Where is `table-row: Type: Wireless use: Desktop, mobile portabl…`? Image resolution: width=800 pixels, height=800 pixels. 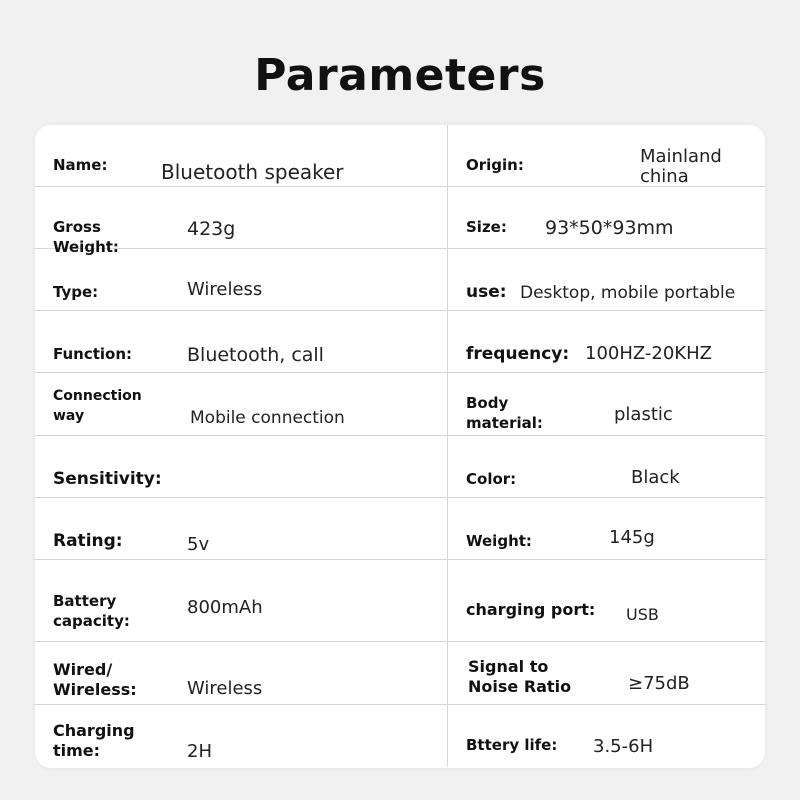 table-row: Type: Wireless use: Desktop, mobile portabl… is located at coordinates (400, 280).